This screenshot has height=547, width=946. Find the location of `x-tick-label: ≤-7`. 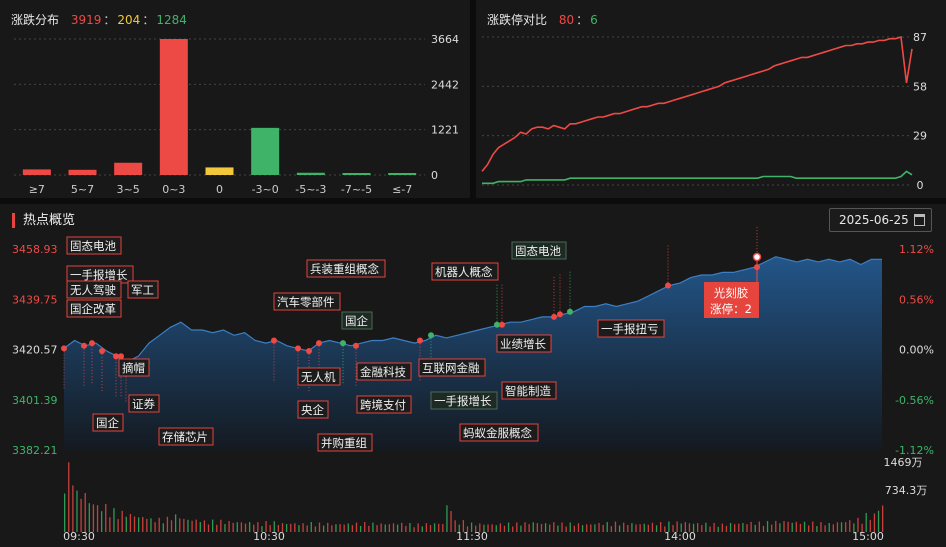

x-tick-label: ≤-7 is located at coordinates (402, 189).